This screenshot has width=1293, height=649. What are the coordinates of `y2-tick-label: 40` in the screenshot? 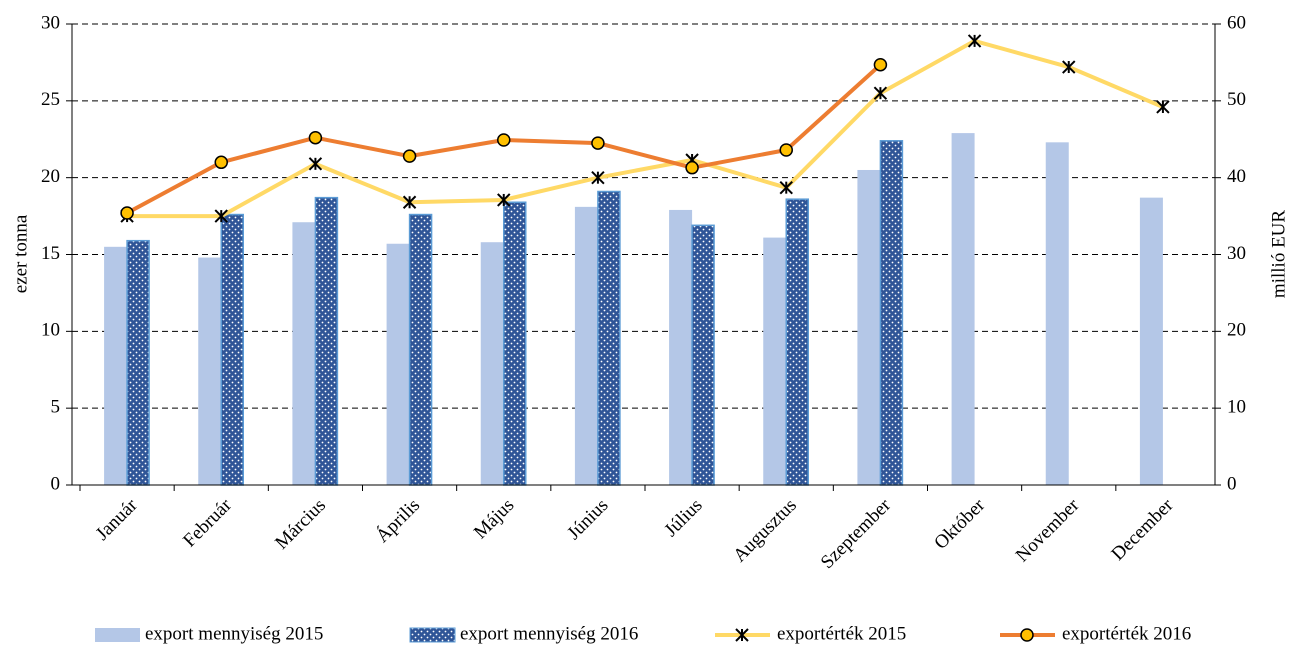 It's located at (1236, 176).